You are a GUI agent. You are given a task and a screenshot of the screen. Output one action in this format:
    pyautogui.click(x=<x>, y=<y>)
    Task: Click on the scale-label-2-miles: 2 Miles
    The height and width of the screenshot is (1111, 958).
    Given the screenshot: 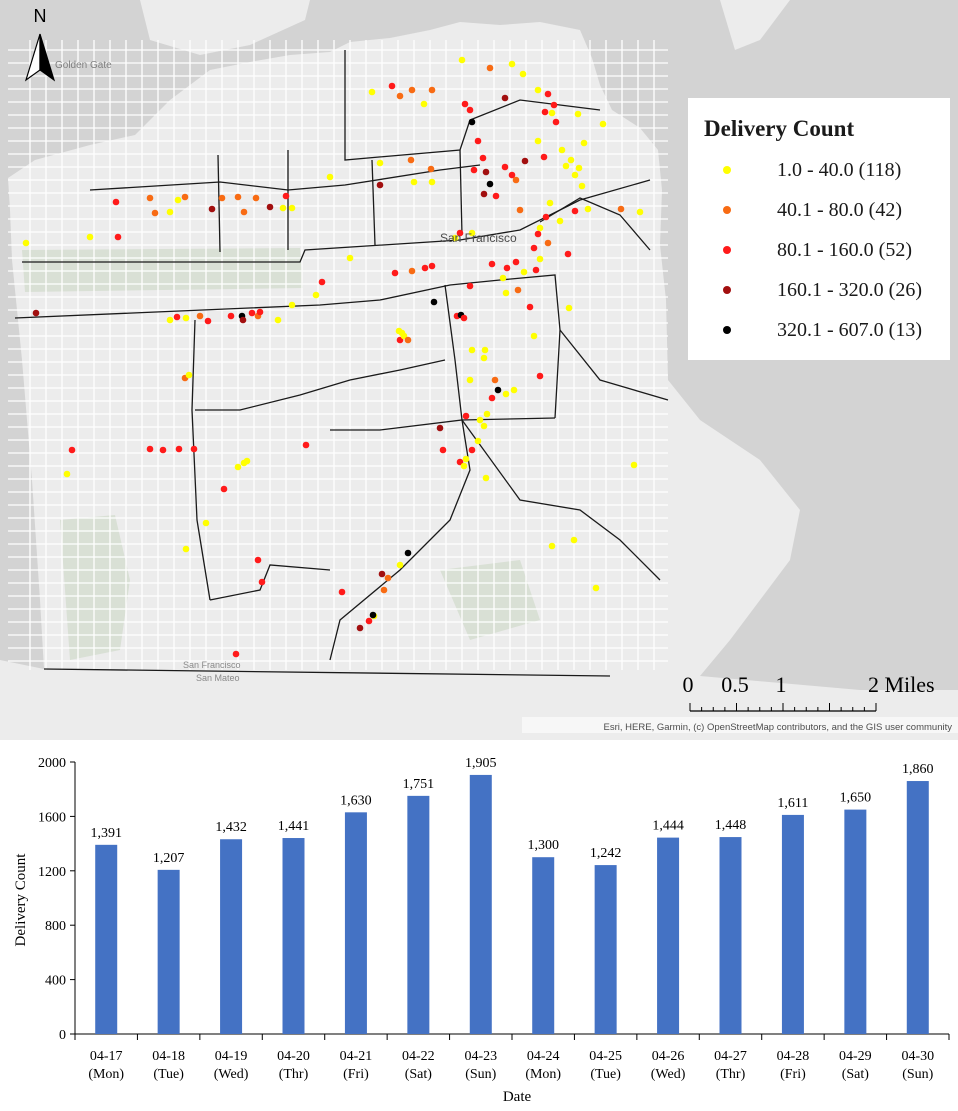 What is the action you would take?
    pyautogui.click(x=901, y=684)
    